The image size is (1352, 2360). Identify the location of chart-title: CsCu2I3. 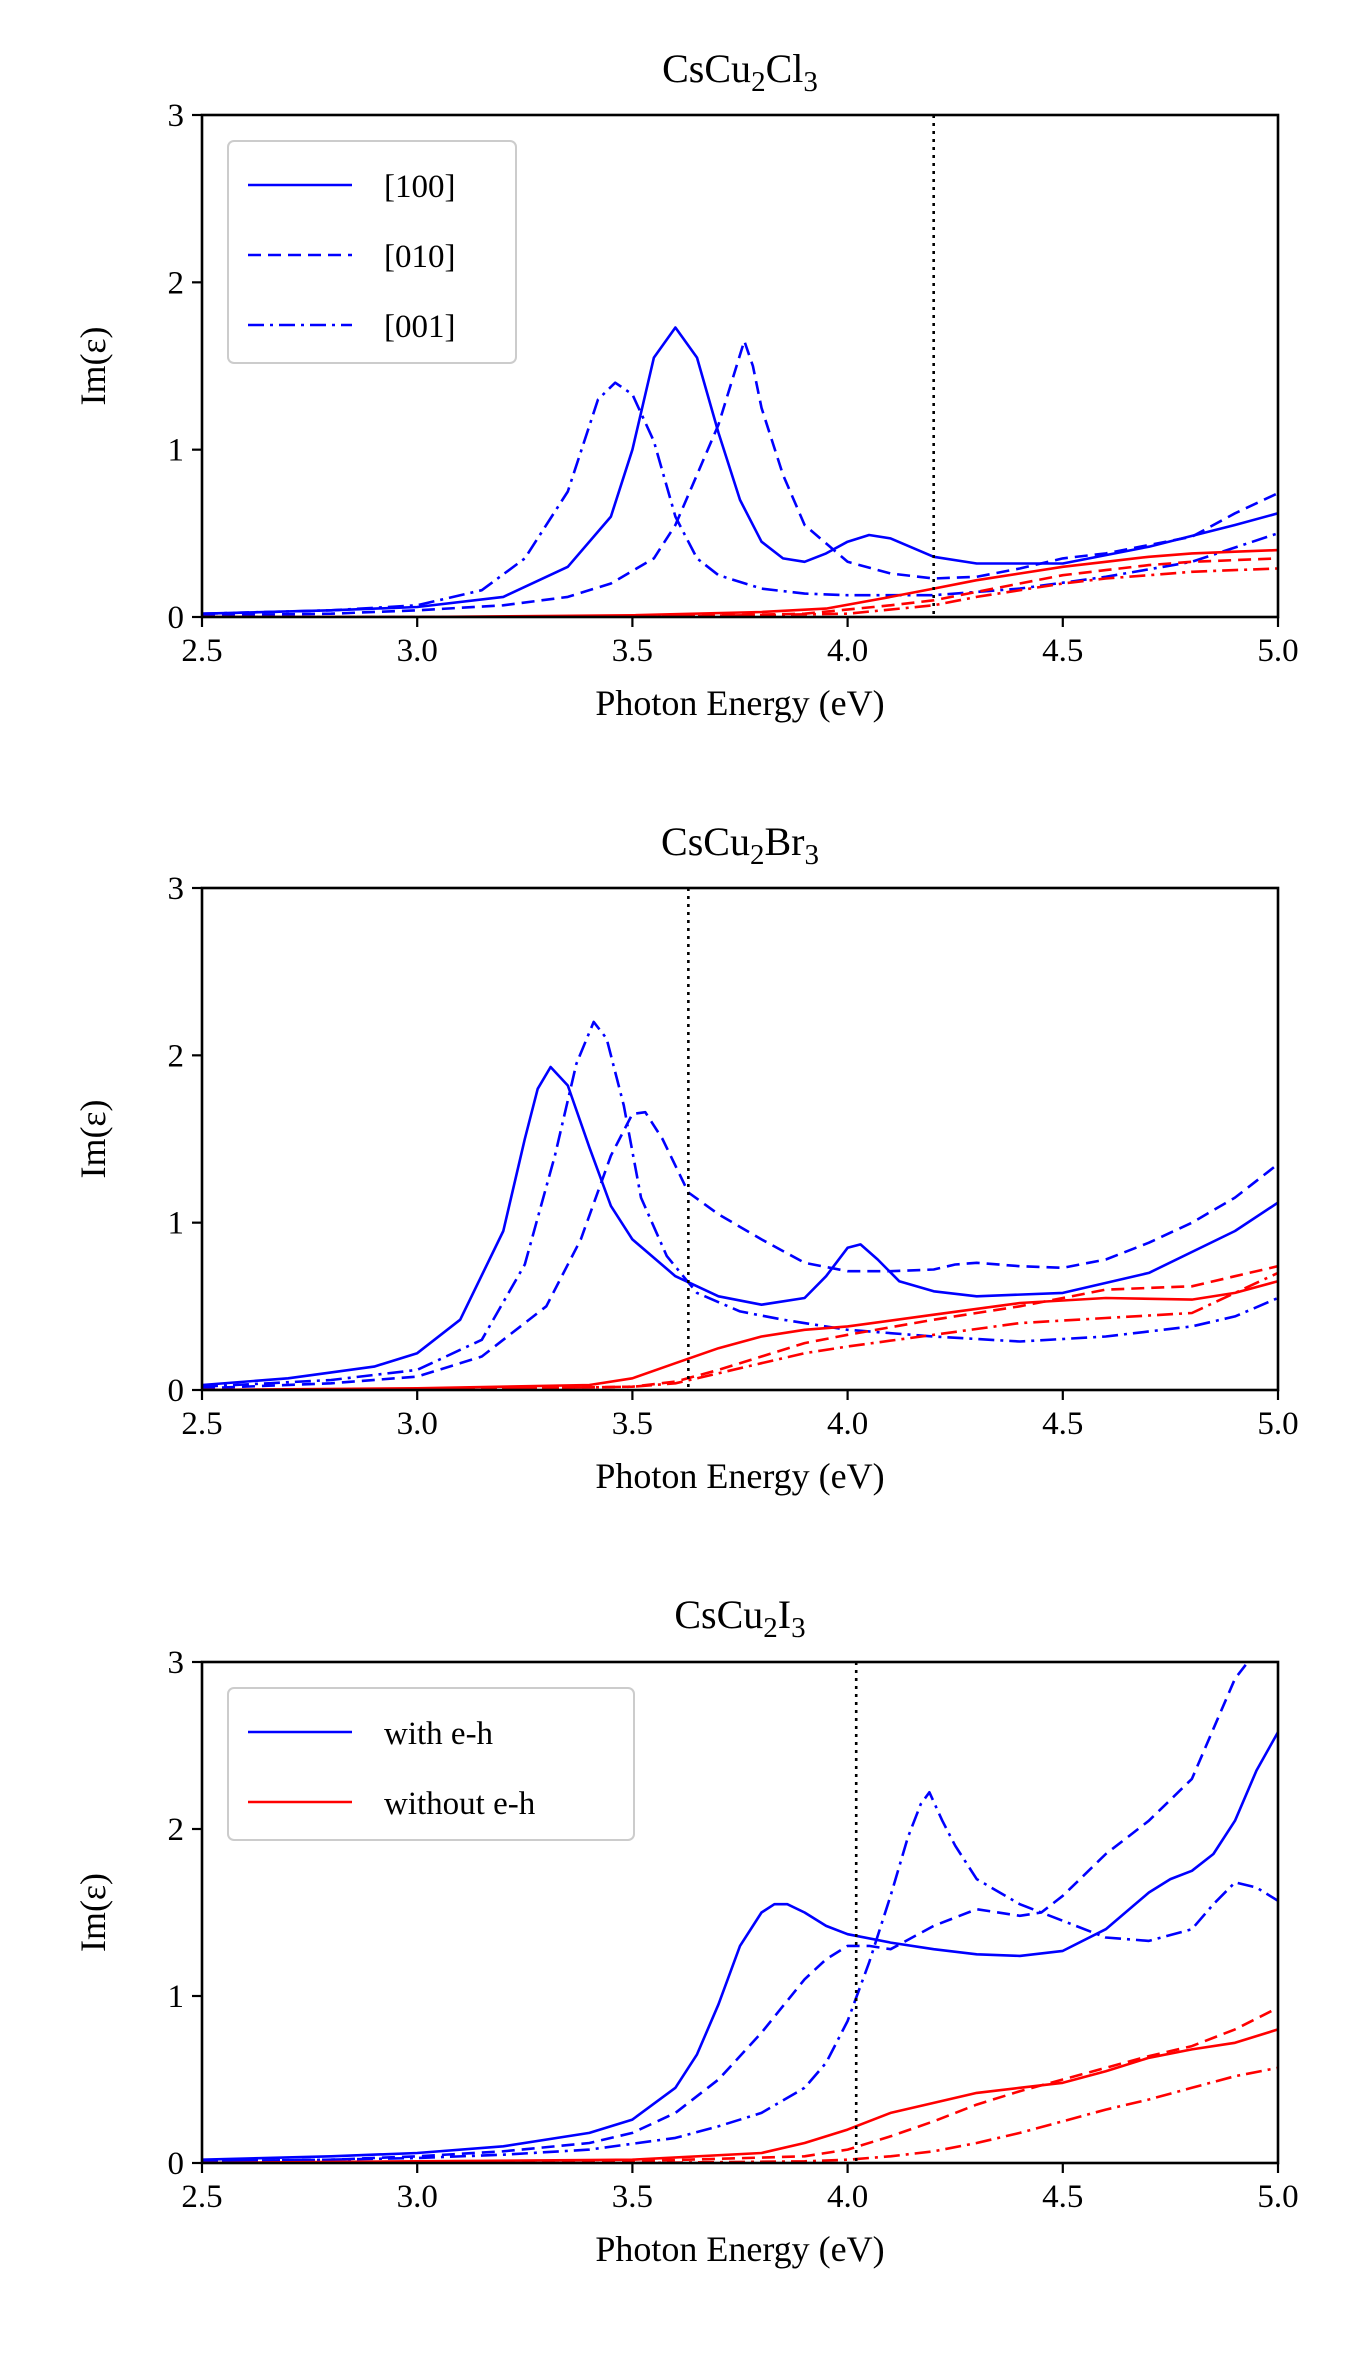
(739, 1618).